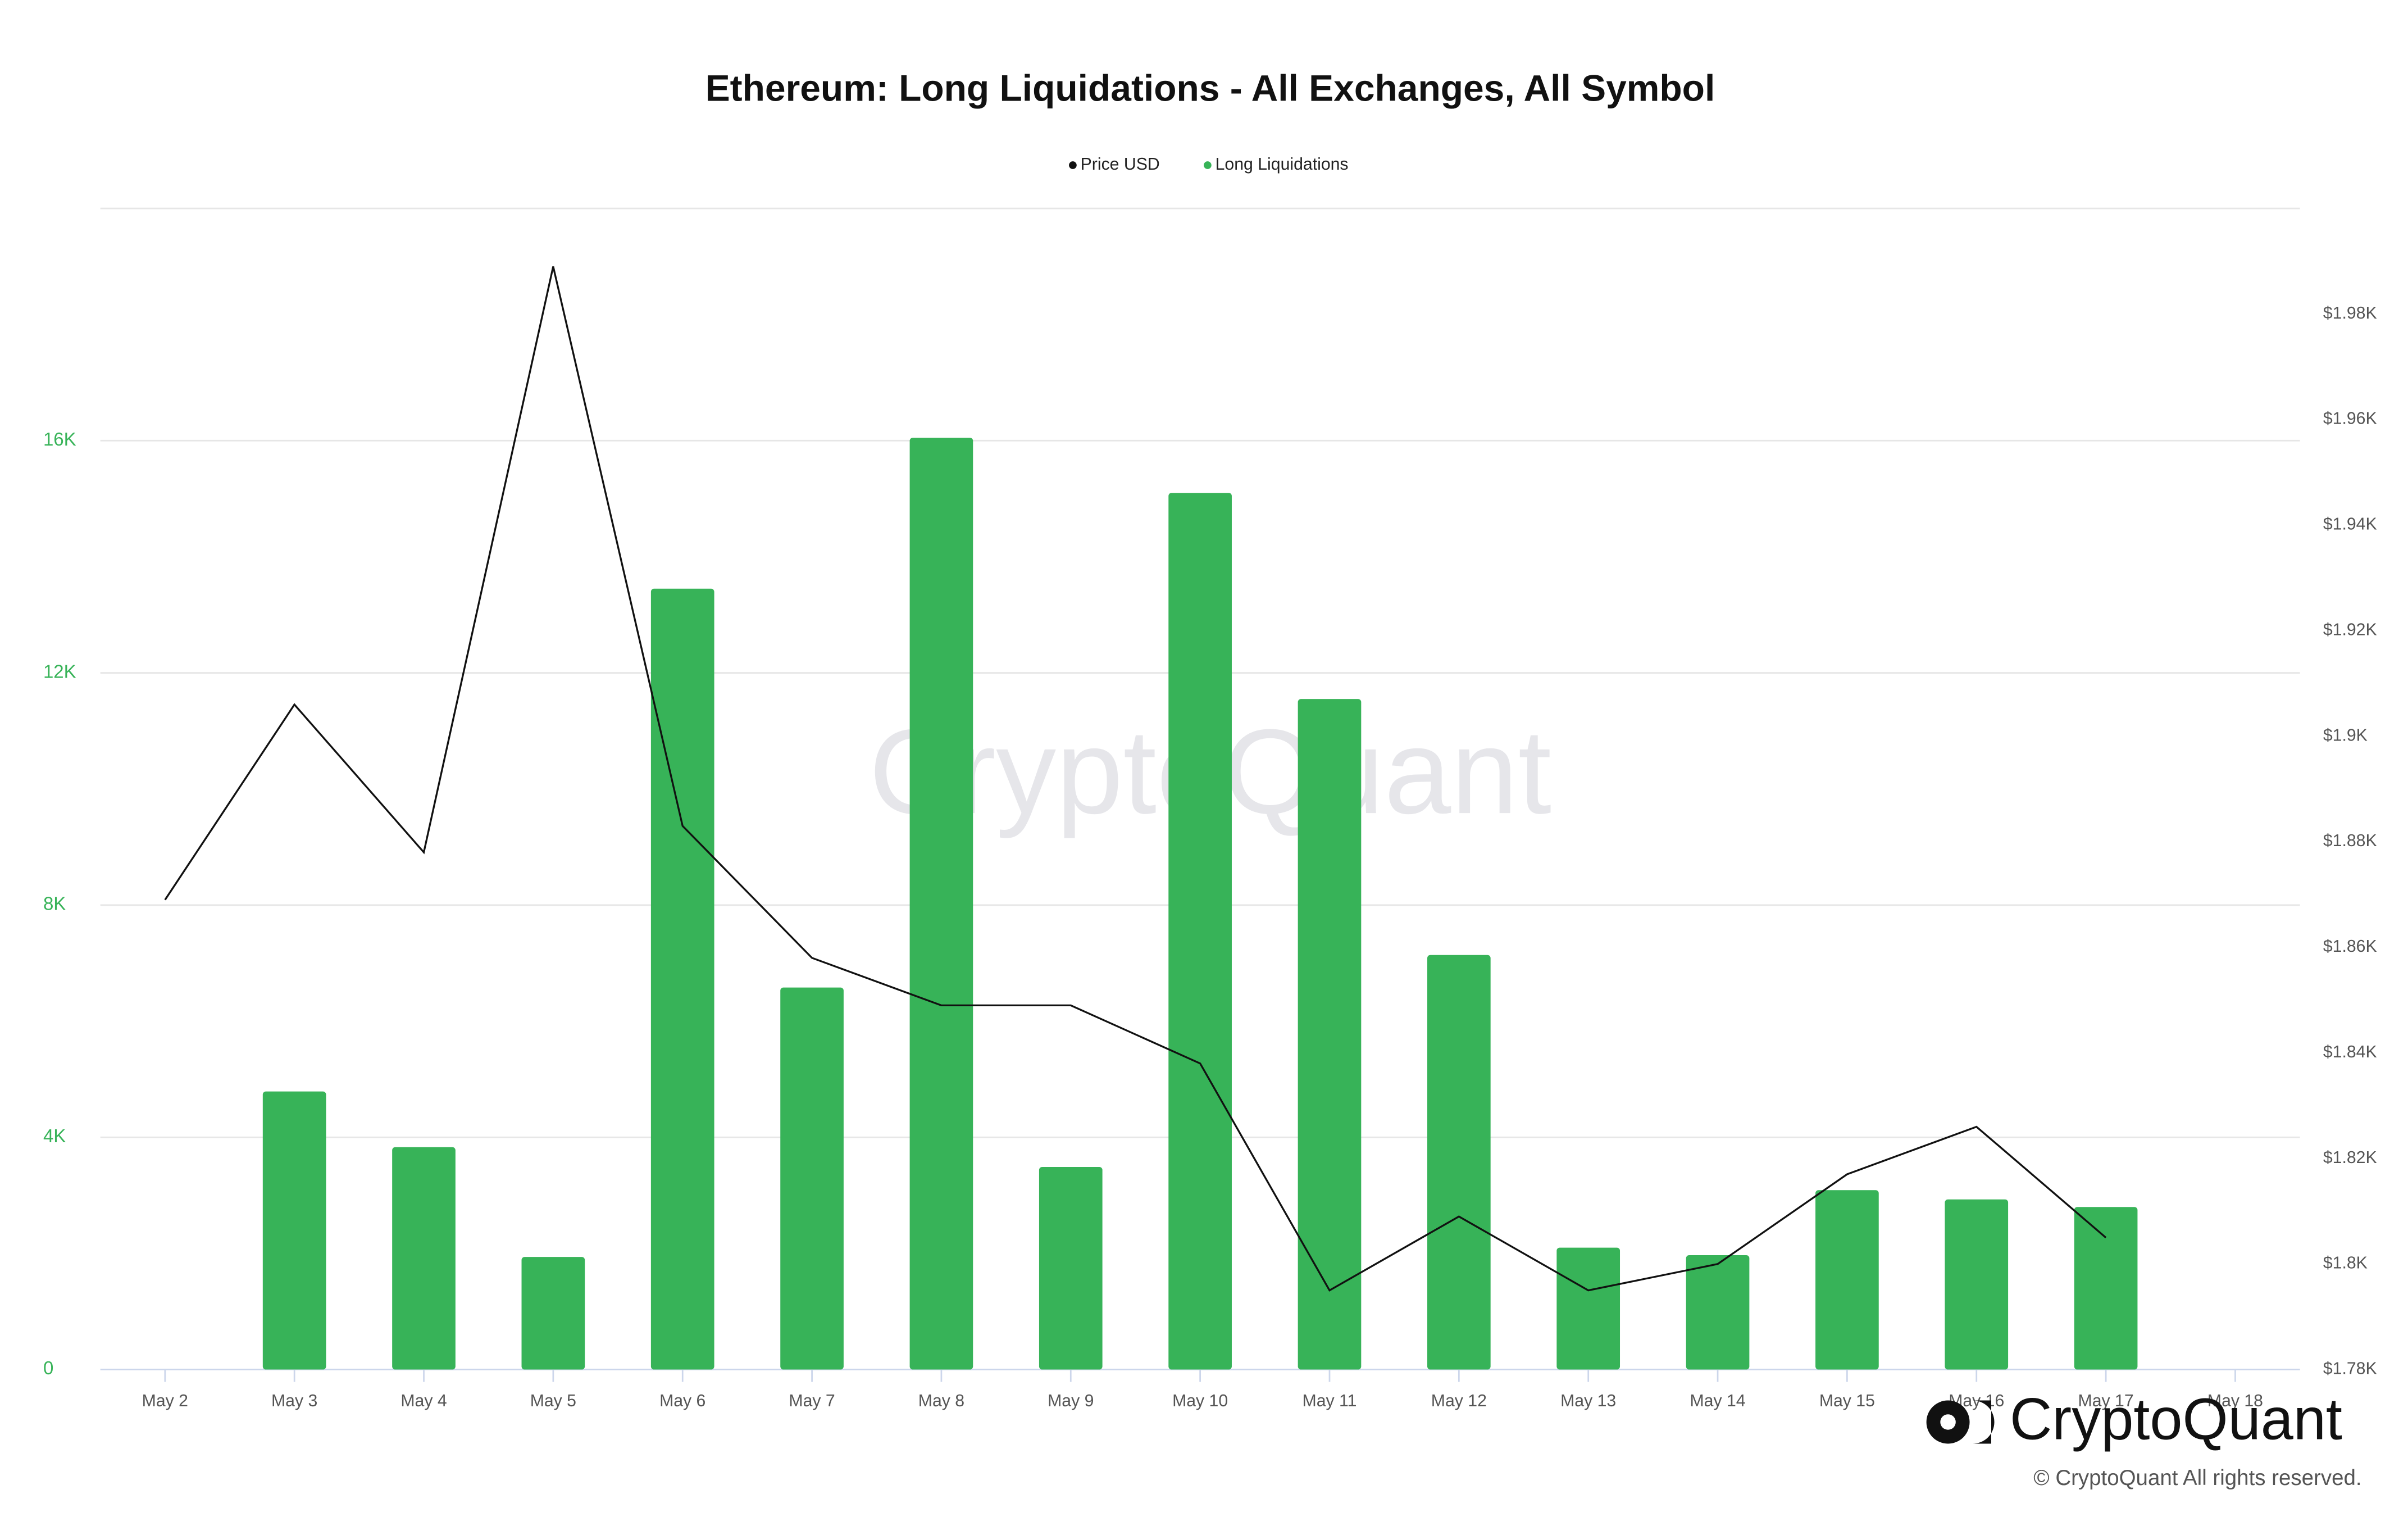 The height and width of the screenshot is (1517, 2408). Describe the element at coordinates (59, 439) in the screenshot. I see `y-tick-label: 16K` at that location.